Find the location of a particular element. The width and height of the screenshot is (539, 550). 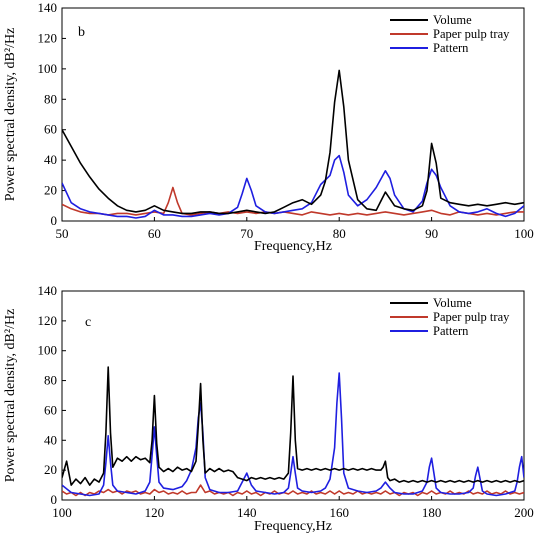

x-tick-label: 80 is located at coordinates (339, 233).